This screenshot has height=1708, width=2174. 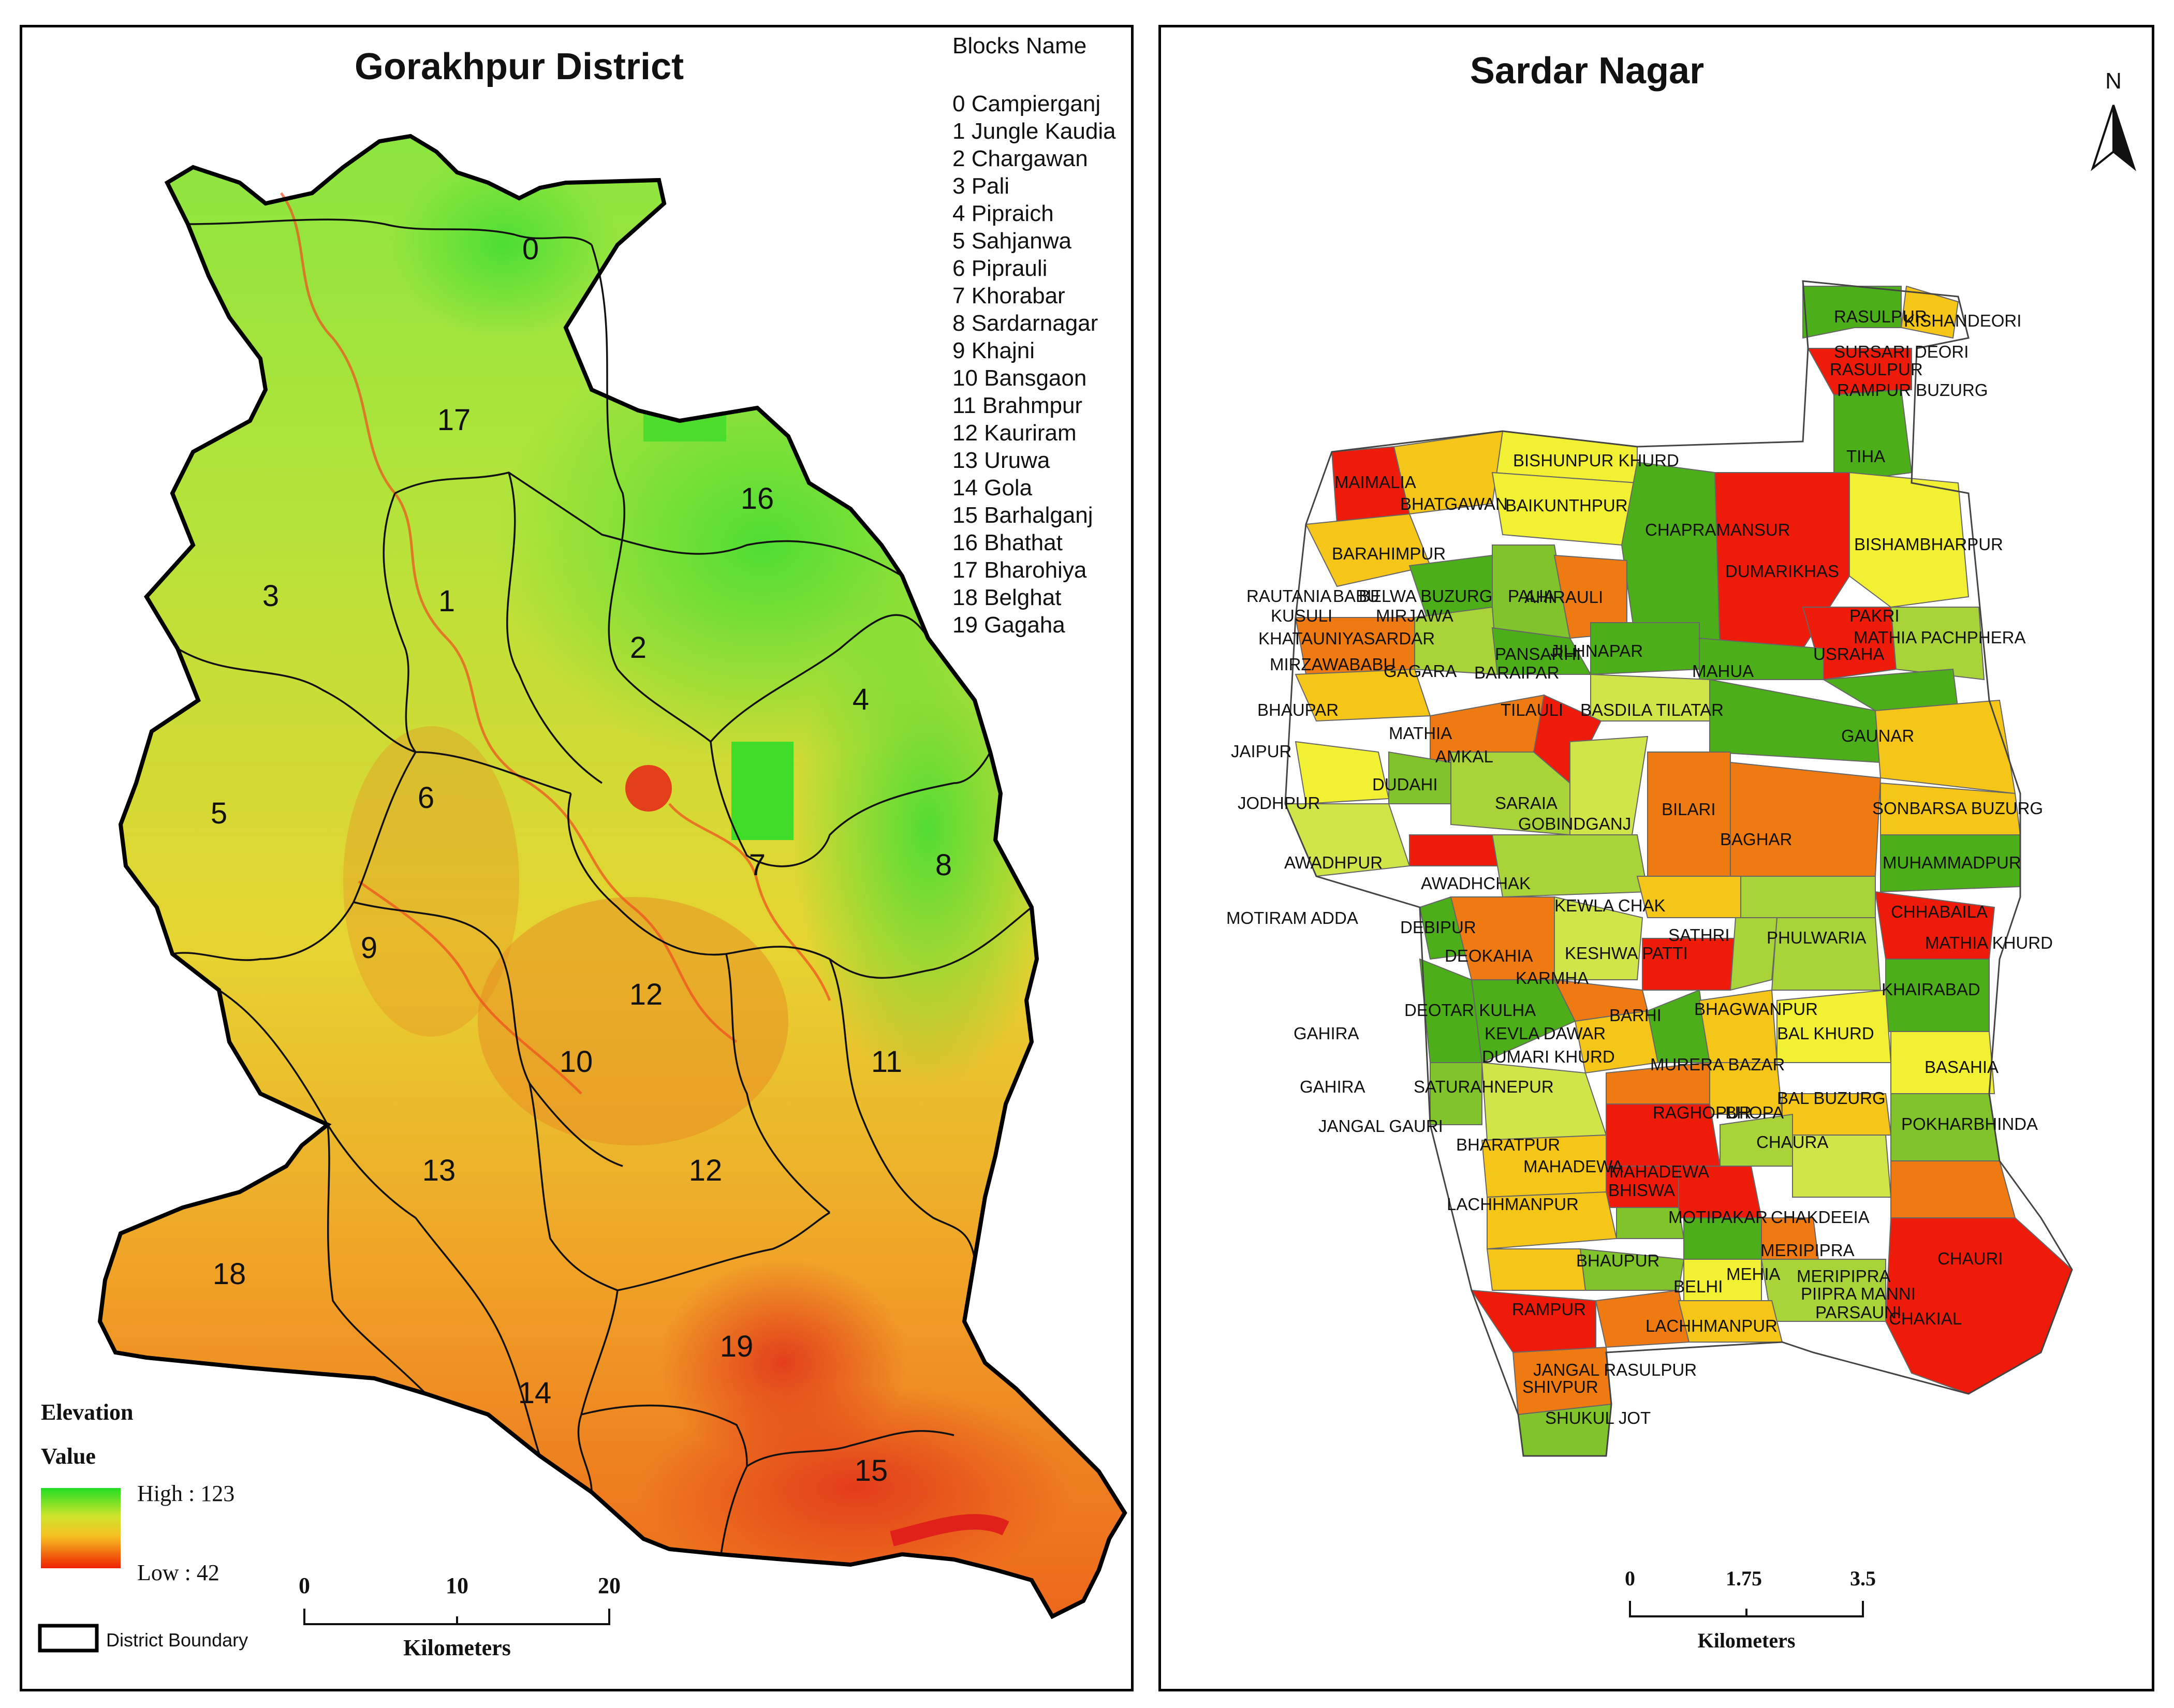 What do you see at coordinates (1962, 1067) in the screenshot?
I see `village-label: BASAHIA` at bounding box center [1962, 1067].